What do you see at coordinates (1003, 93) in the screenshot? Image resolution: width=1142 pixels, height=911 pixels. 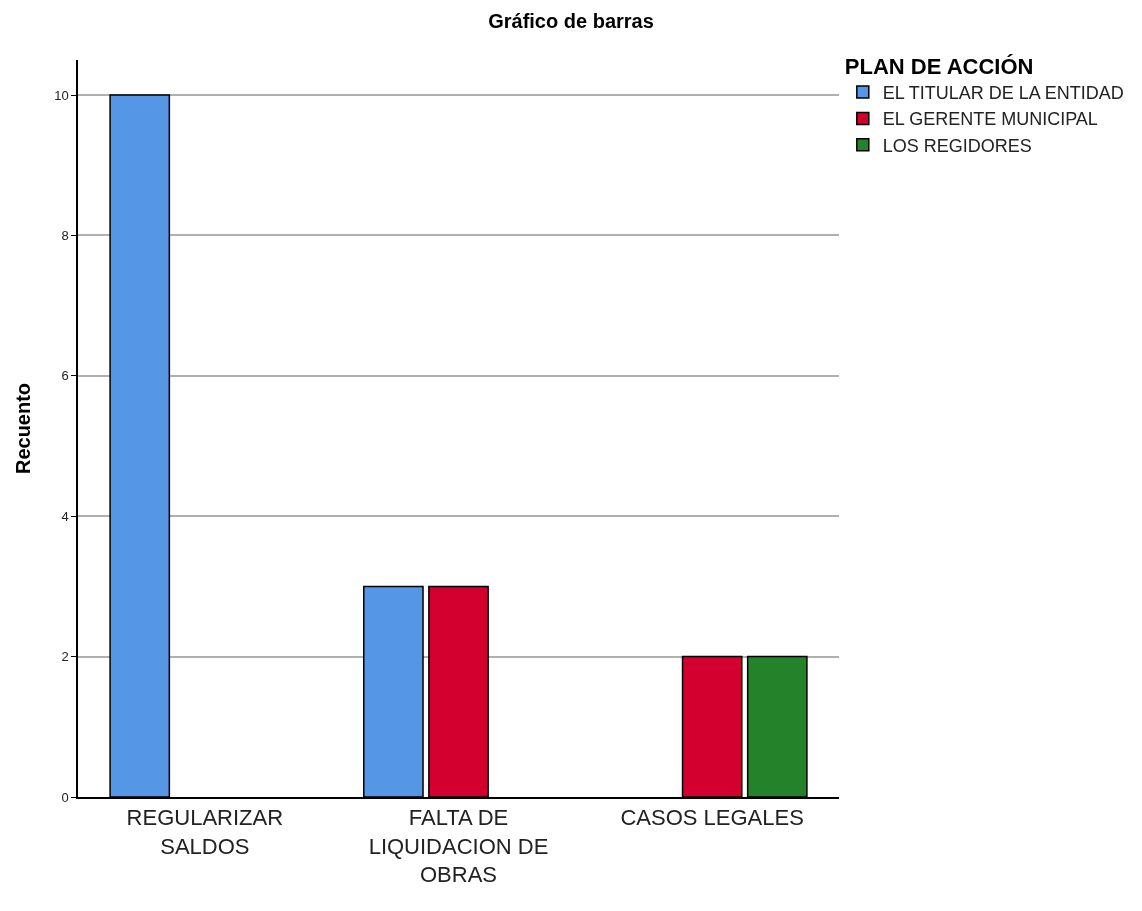 I see `legend-label: EL TITULAR DE LA ENTIDAD` at bounding box center [1003, 93].